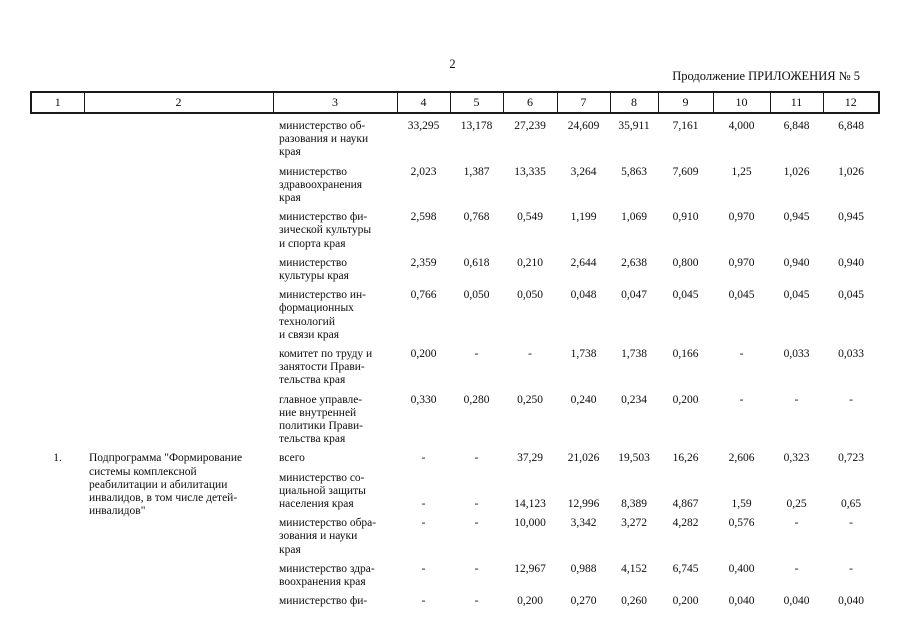  I want to click on column-number-header: 7, so click(583, 102).